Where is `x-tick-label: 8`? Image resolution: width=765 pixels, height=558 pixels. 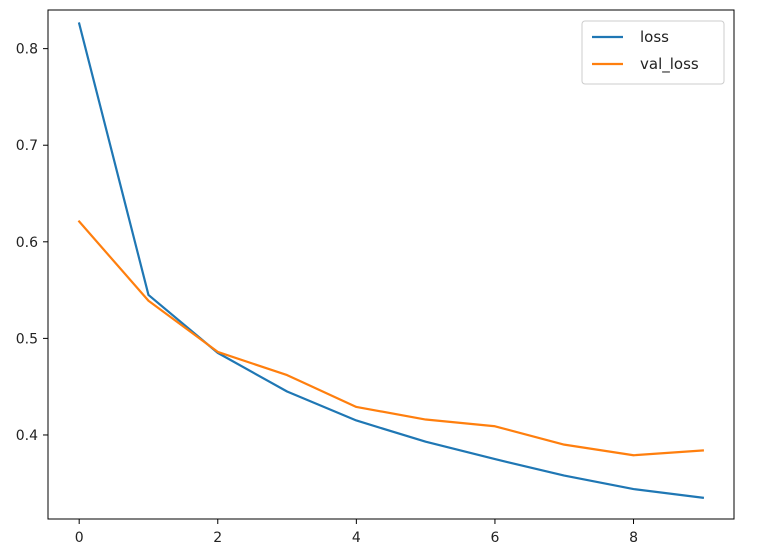 x-tick-label: 8 is located at coordinates (633, 538).